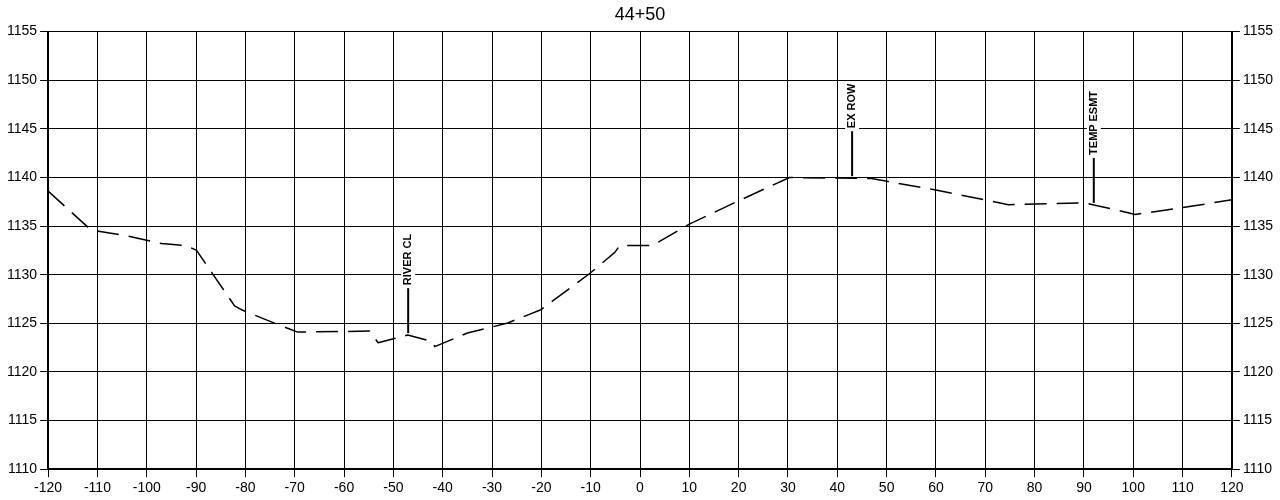  Describe the element at coordinates (22, 127) in the screenshot. I see `y-tick-label: 1145` at that location.